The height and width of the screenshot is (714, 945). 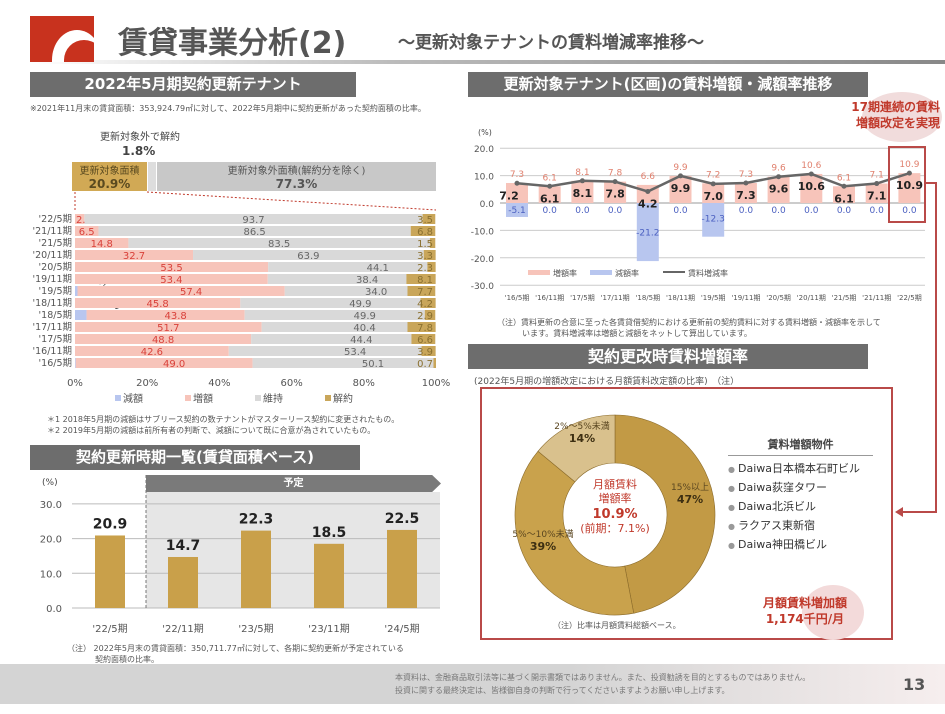 I want to click on data-label: 49.0, so click(x=174, y=364).